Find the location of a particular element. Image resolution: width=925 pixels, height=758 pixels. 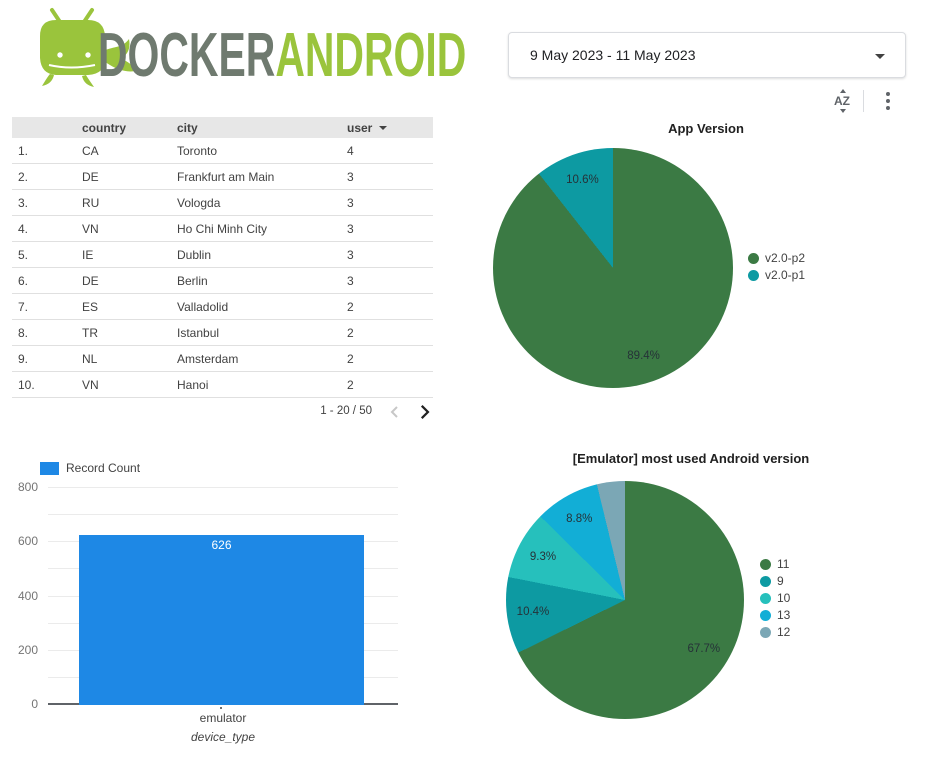

legend-item: v2.0-p1 is located at coordinates (776, 275).